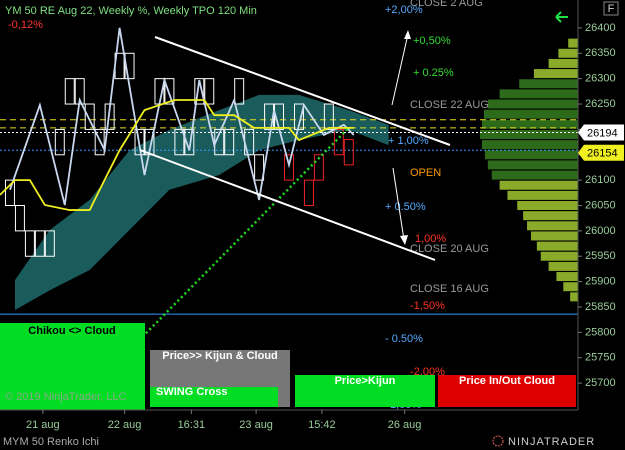 The image size is (625, 450). Describe the element at coordinates (507, 381) in the screenshot. I see `panel-label: Price In/Out Cloud` at that location.